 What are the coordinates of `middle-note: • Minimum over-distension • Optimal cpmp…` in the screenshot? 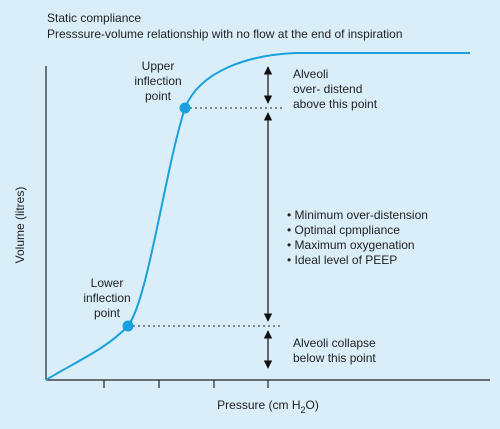 It's located at (357, 237).